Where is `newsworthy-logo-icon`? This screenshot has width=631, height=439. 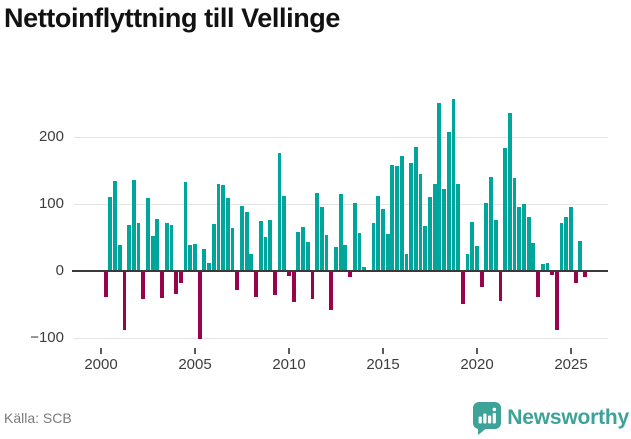
newsworthy-logo-icon is located at coordinates (487, 418).